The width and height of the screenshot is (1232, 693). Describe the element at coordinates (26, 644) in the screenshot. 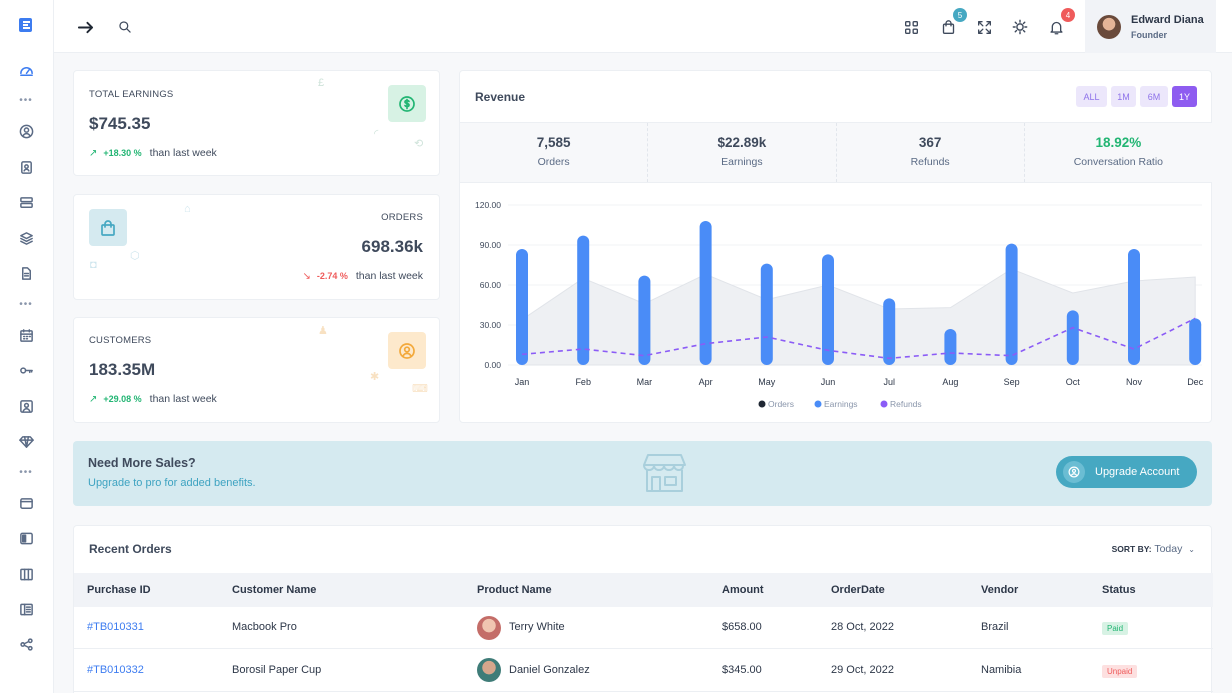

I see `share-icon` at that location.